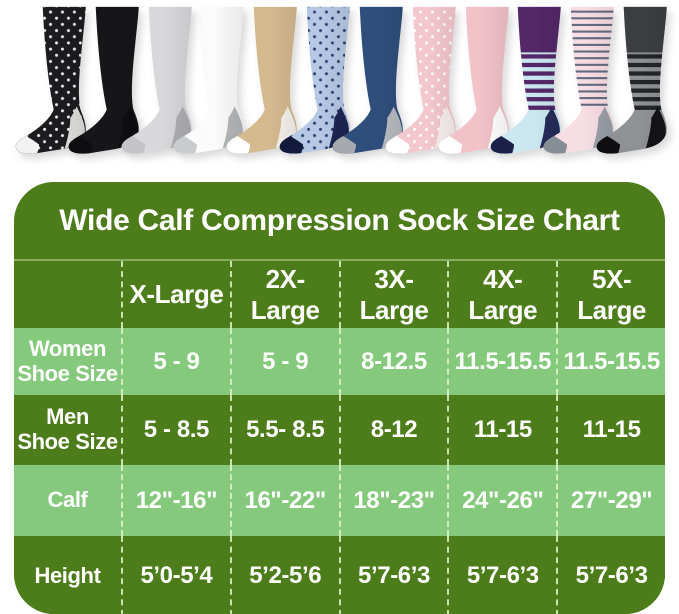 The width and height of the screenshot is (679, 614). What do you see at coordinates (339, 220) in the screenshot?
I see `size-chart-title: Wide Calf Compression Sock Size Chart` at bounding box center [339, 220].